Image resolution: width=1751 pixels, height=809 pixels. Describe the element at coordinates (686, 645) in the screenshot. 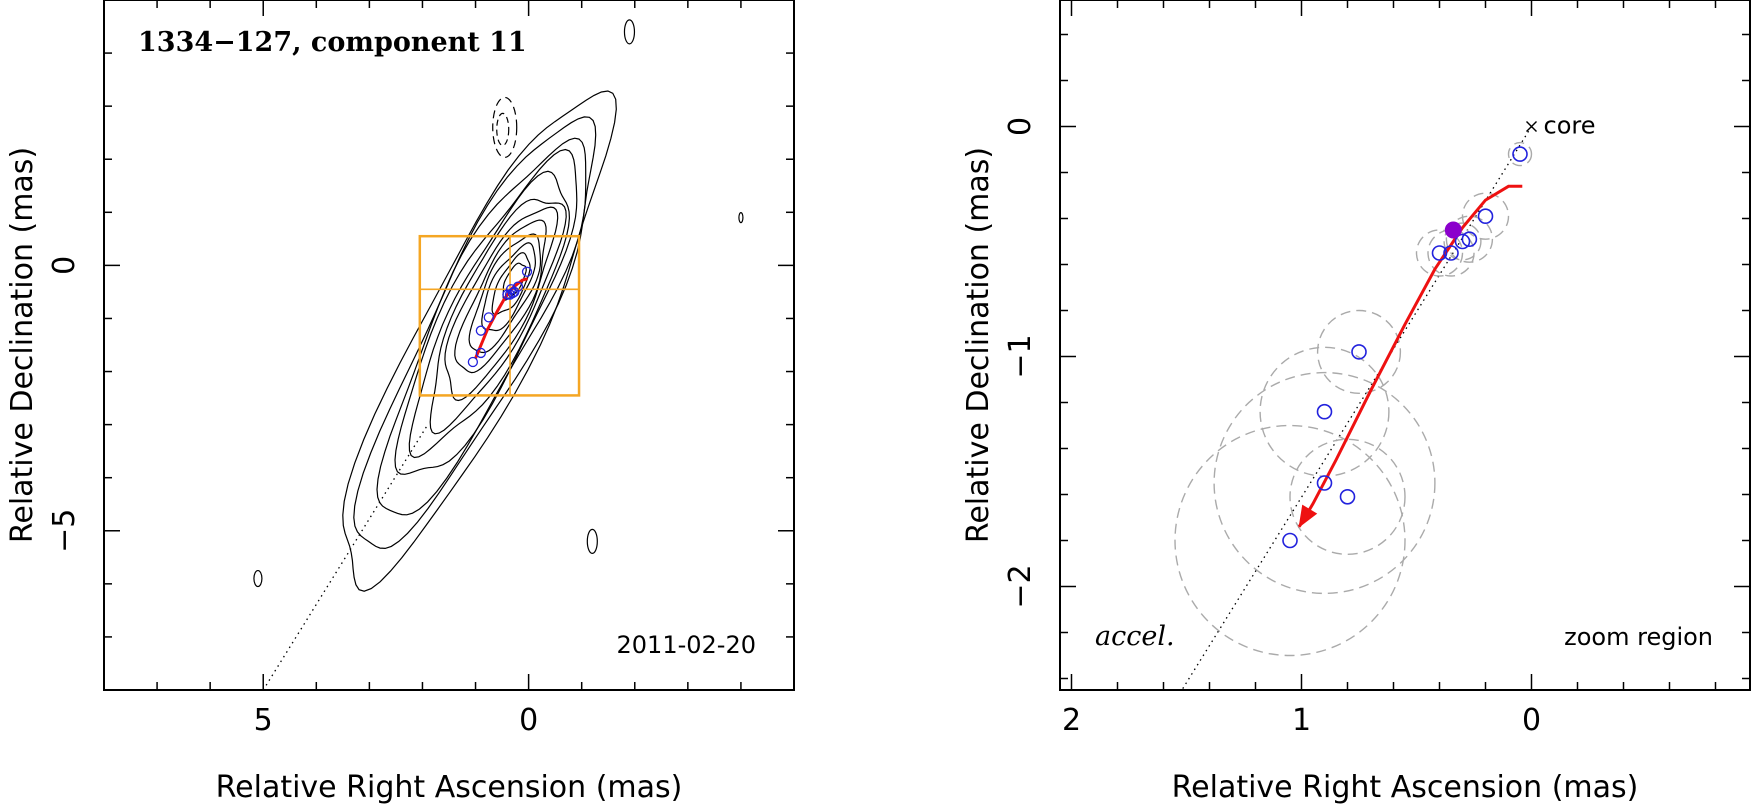

I see `left-date-label: 2011-02-20` at that location.